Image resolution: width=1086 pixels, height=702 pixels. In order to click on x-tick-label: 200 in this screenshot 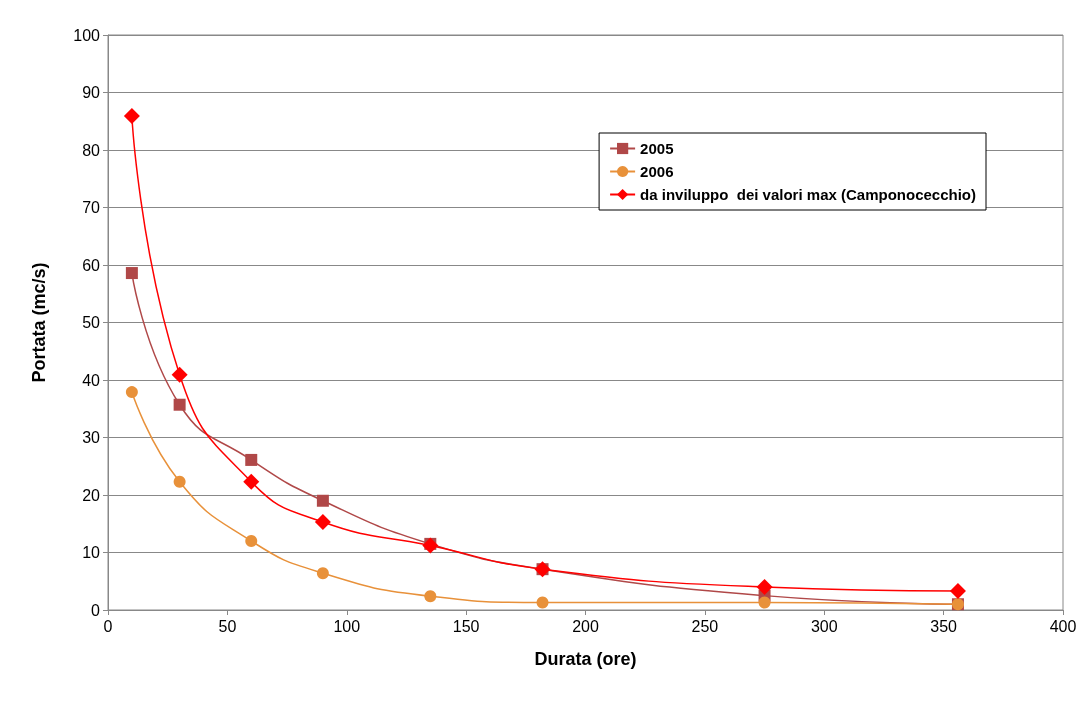, I will do `click(585, 626)`.